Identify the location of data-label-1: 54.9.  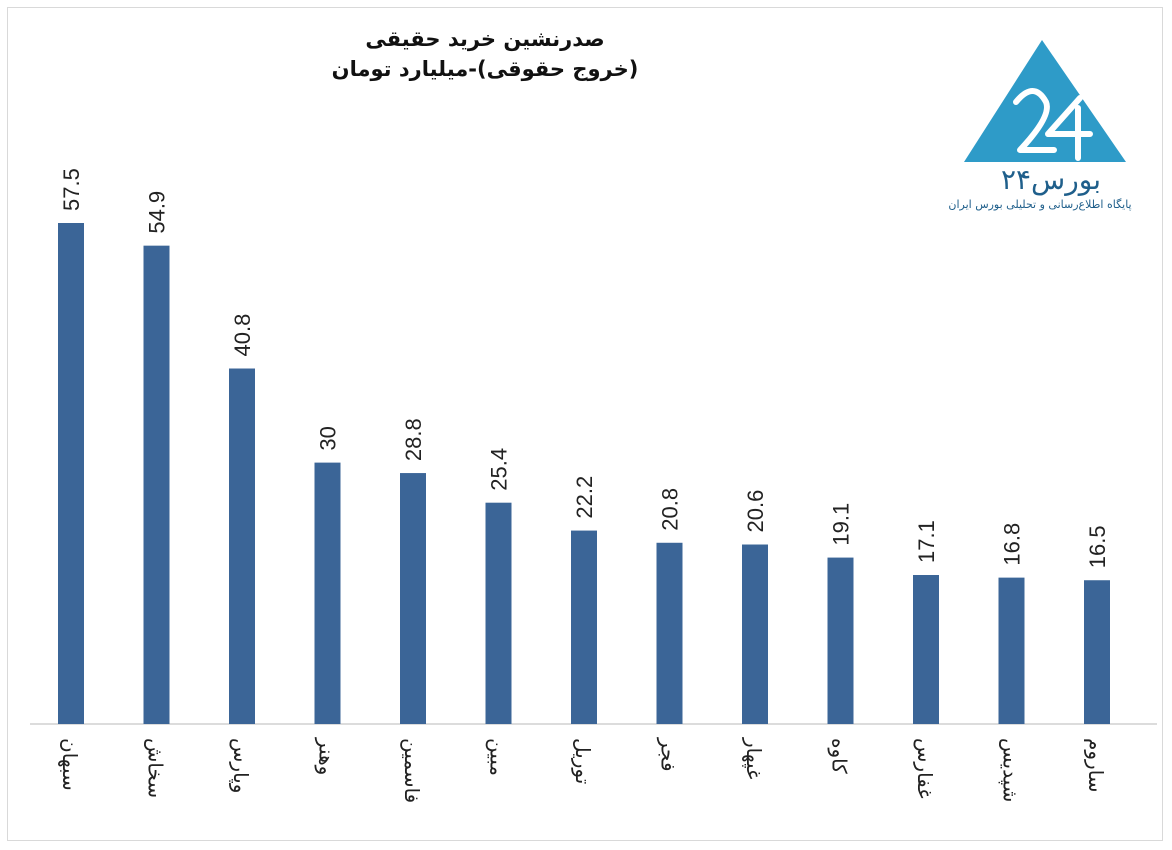
(157, 212).